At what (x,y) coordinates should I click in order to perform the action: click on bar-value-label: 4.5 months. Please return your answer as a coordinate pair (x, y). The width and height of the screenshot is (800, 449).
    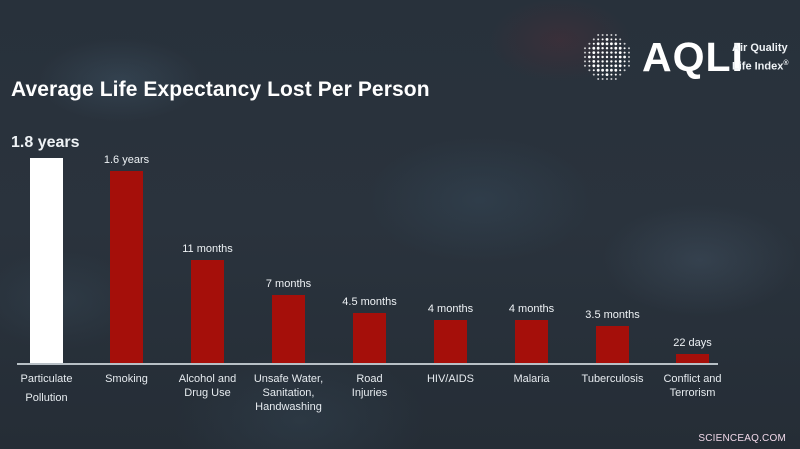
    Looking at the image, I should click on (369, 302).